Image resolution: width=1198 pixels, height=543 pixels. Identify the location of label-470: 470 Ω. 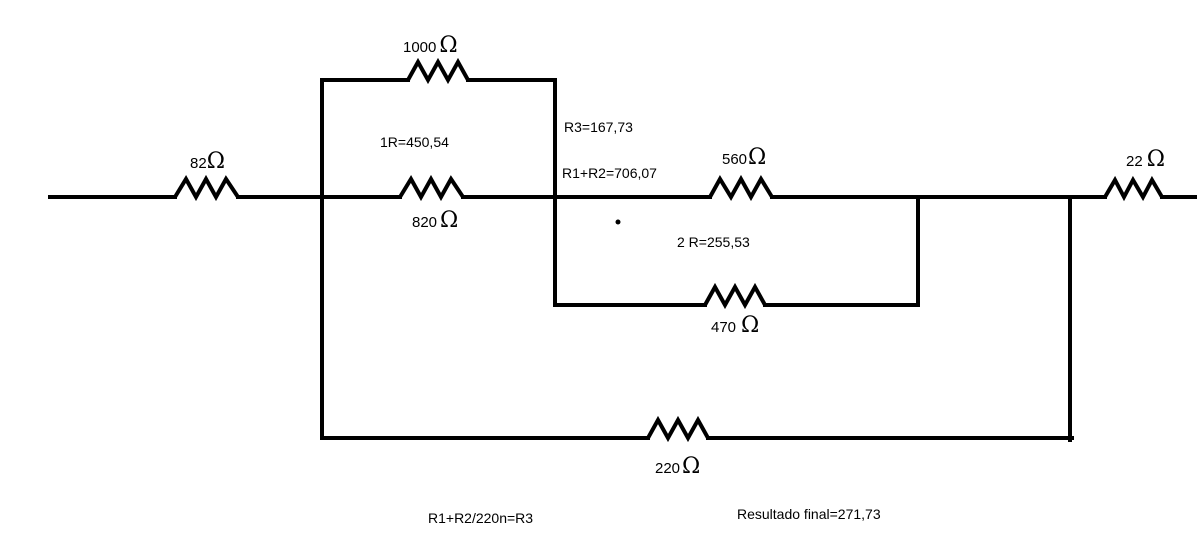
(735, 325).